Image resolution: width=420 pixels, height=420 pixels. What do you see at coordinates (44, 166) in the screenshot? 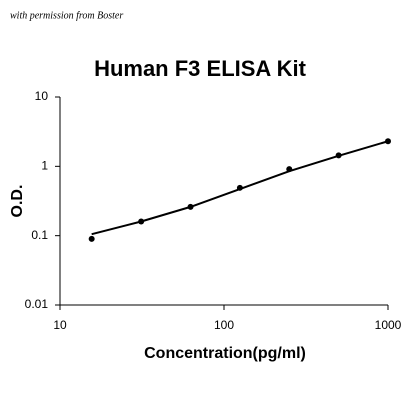
I see `y-tick-label: 1` at bounding box center [44, 166].